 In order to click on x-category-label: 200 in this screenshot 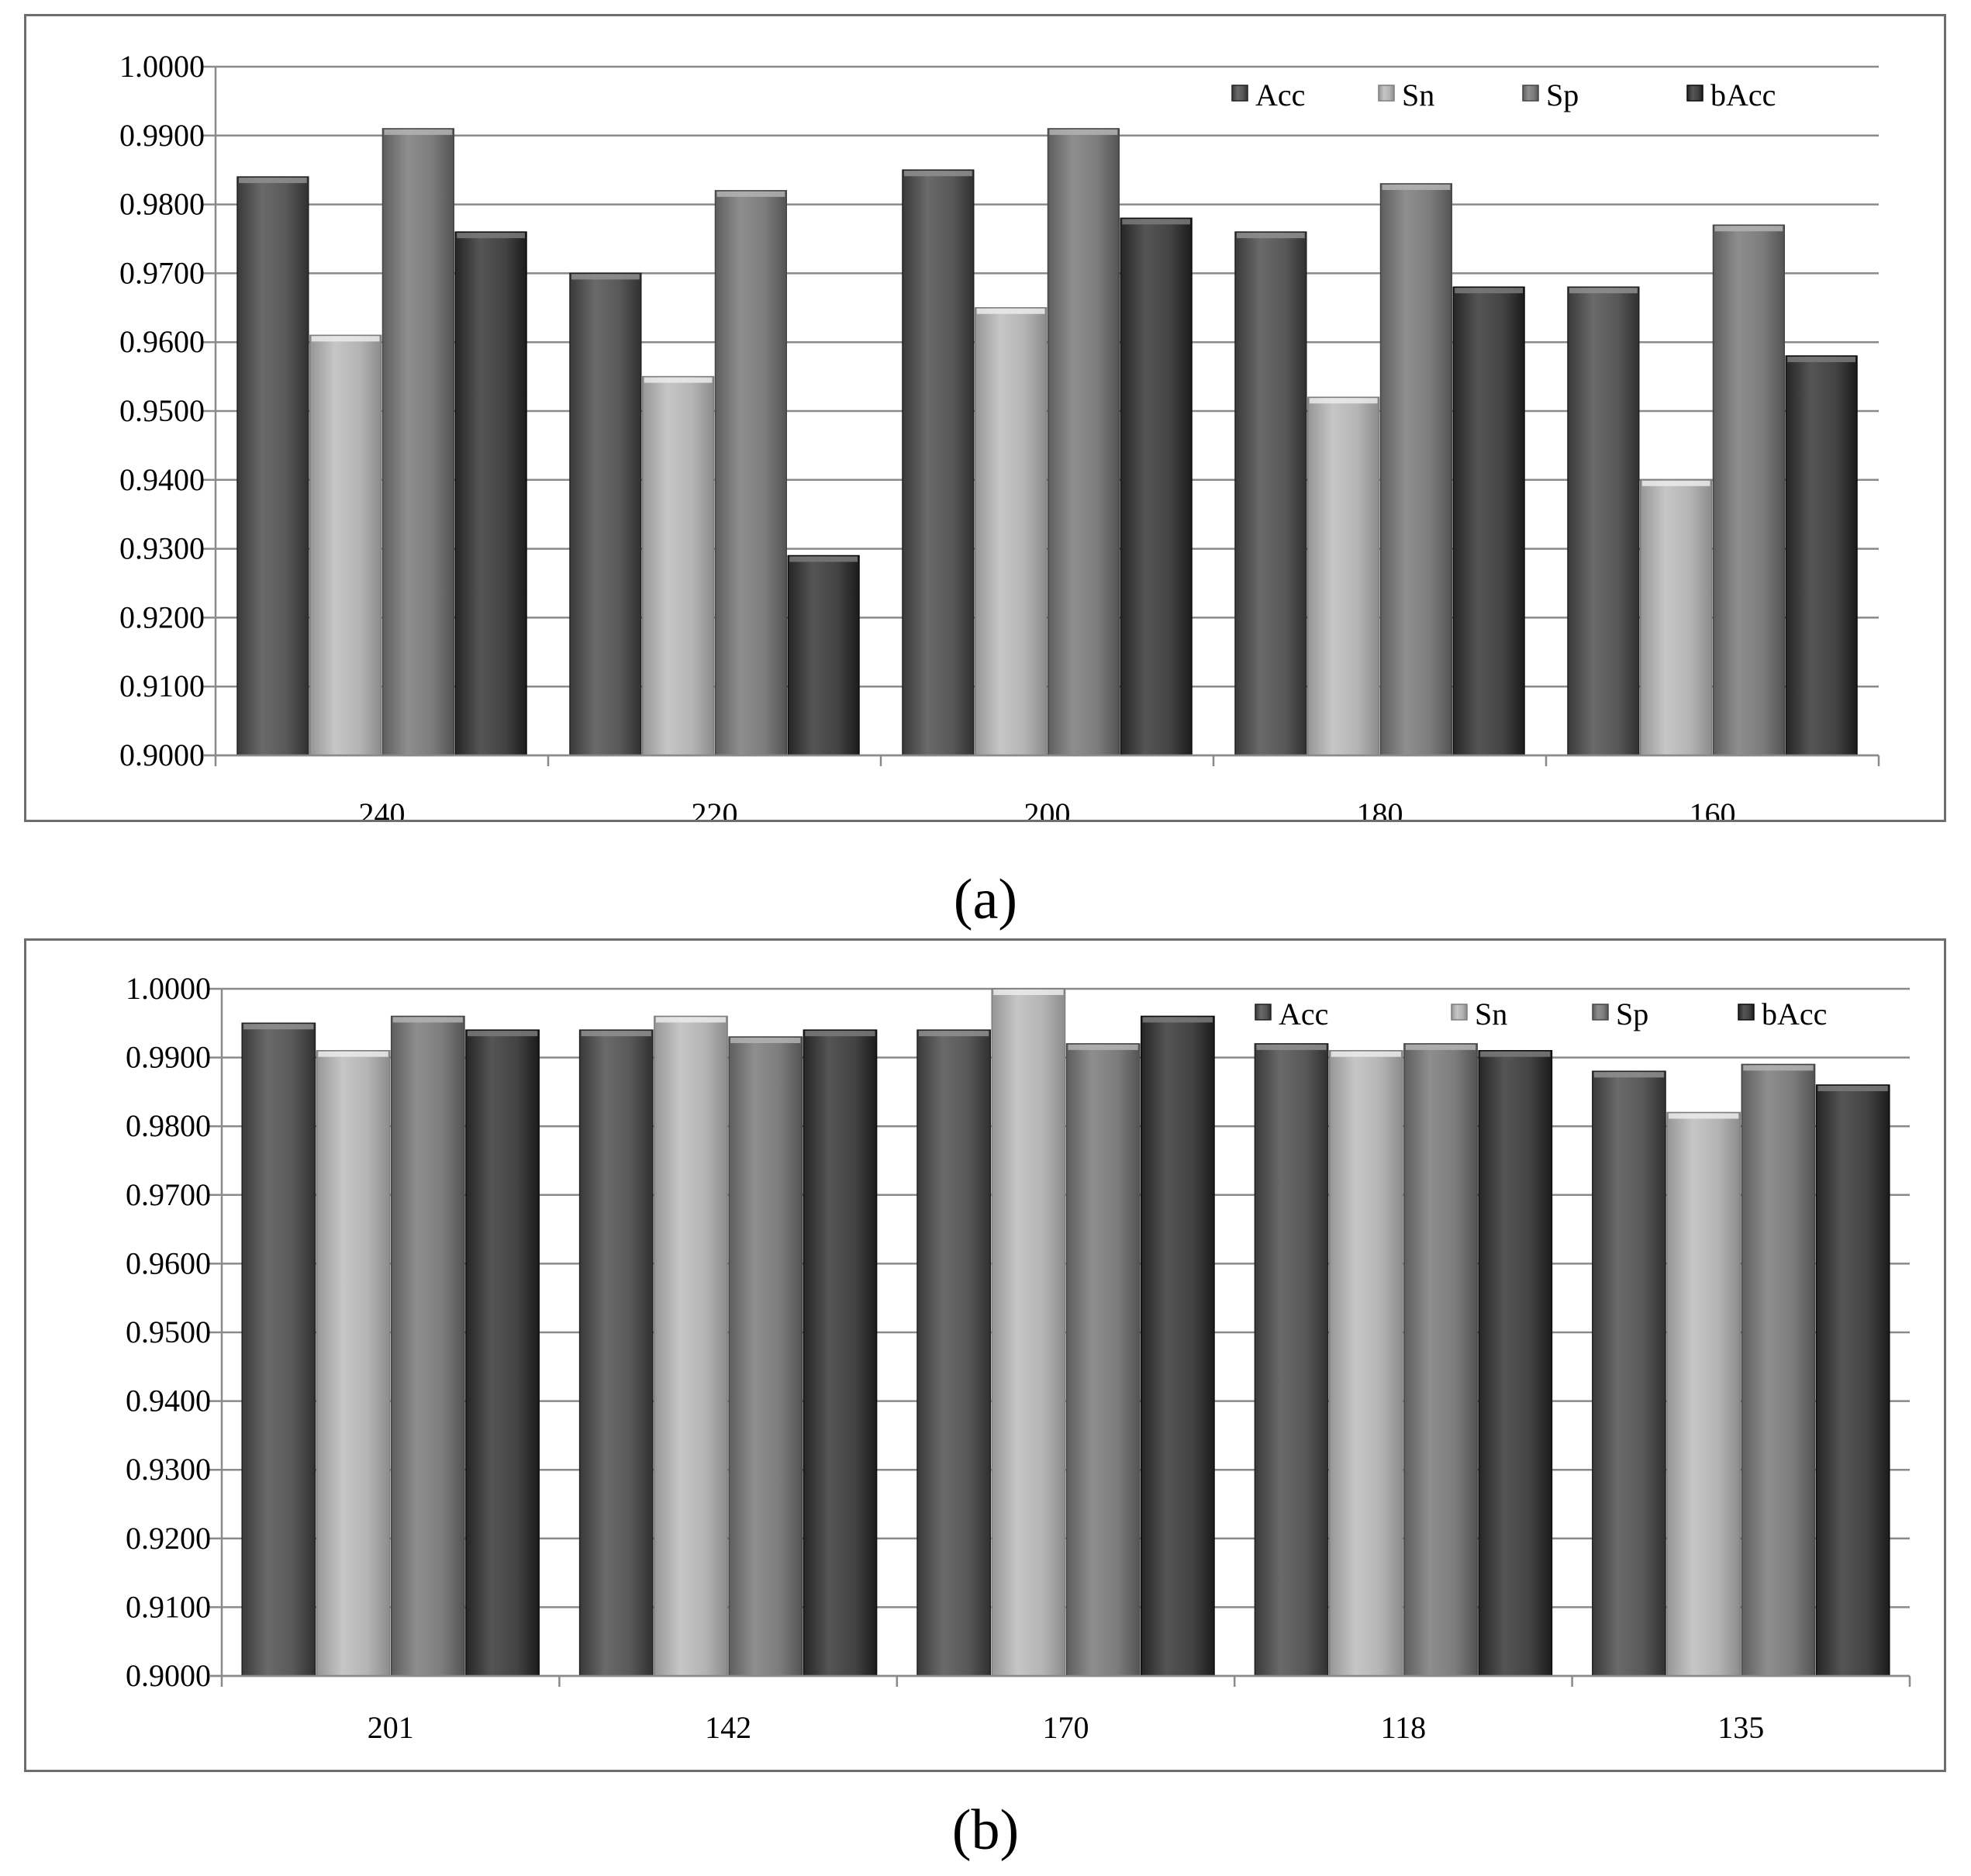, I will do `click(1047, 808)`.